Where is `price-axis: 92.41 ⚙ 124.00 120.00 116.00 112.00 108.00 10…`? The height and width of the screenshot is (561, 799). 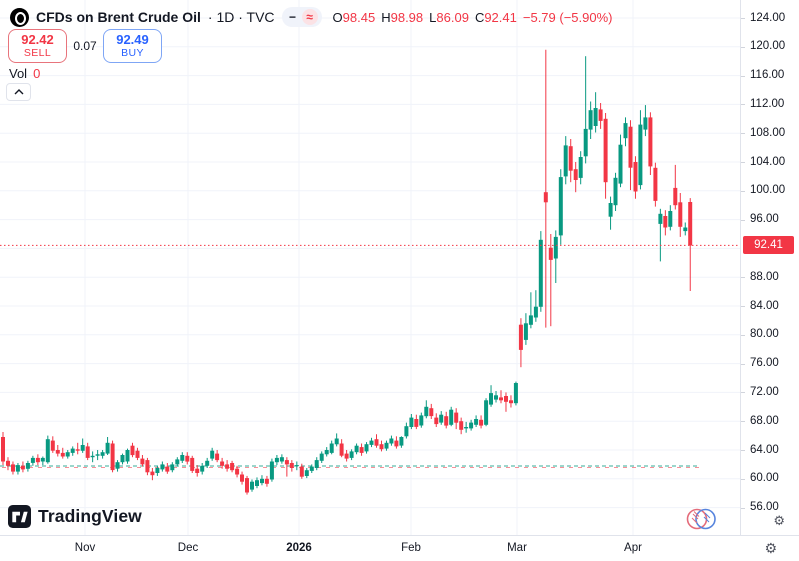 price-axis: 92.41 ⚙ 124.00 120.00 116.00 112.00 108.00 10… is located at coordinates (769, 267).